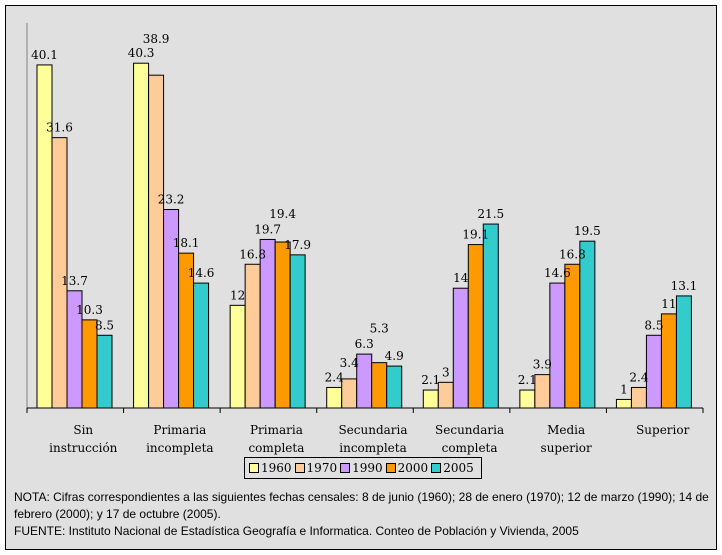 The width and height of the screenshot is (722, 555). Describe the element at coordinates (59, 128) in the screenshot. I see `data-label: 31.6` at that location.